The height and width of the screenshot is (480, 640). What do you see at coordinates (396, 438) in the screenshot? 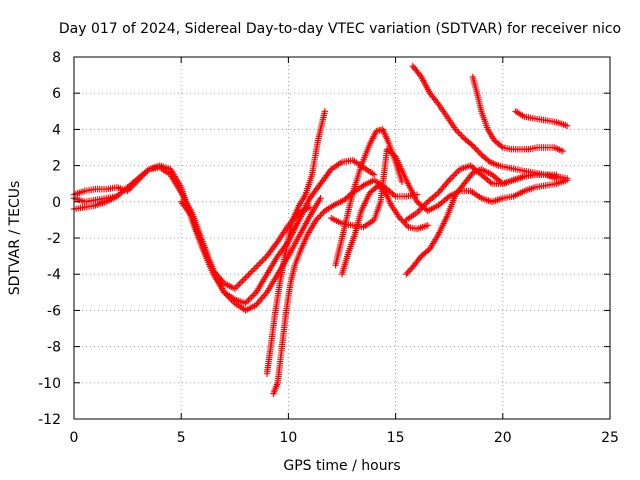
I see `x-tick-label: 15` at bounding box center [396, 438].